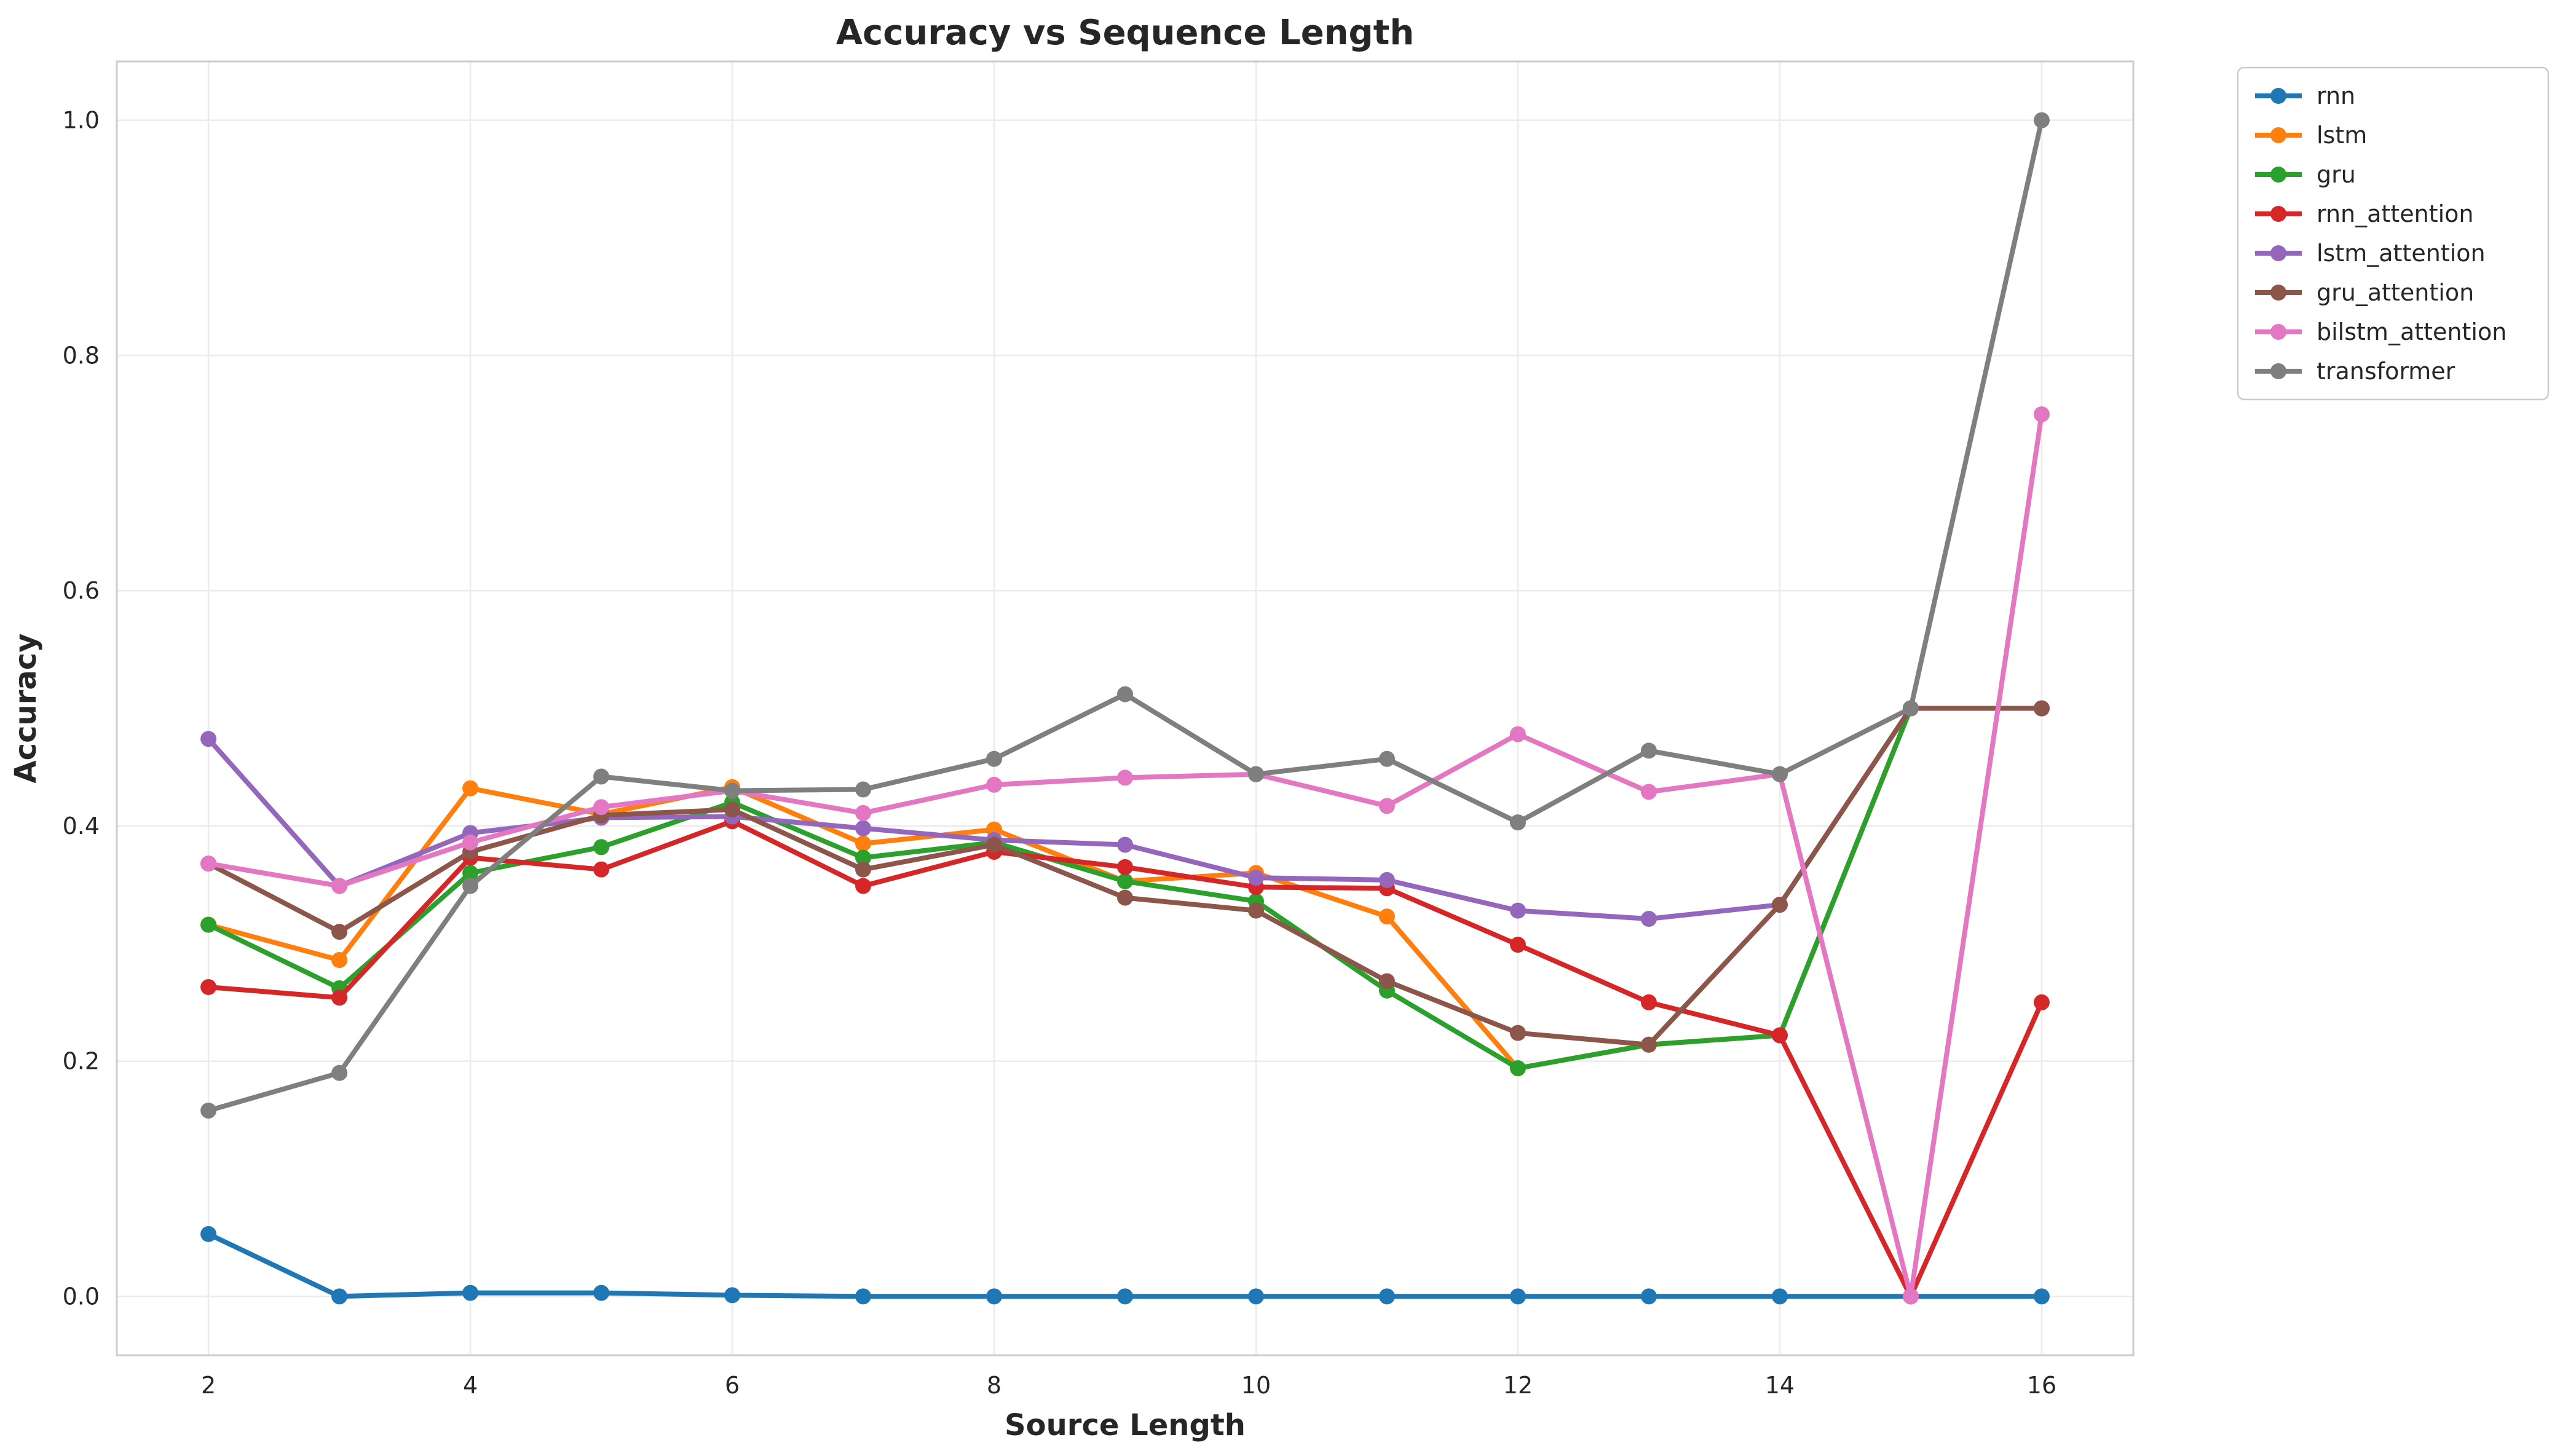 This screenshot has width=2560, height=1456. What do you see at coordinates (1125, 33) in the screenshot?
I see `chart-title: Accuracy vs Sequence Length` at bounding box center [1125, 33].